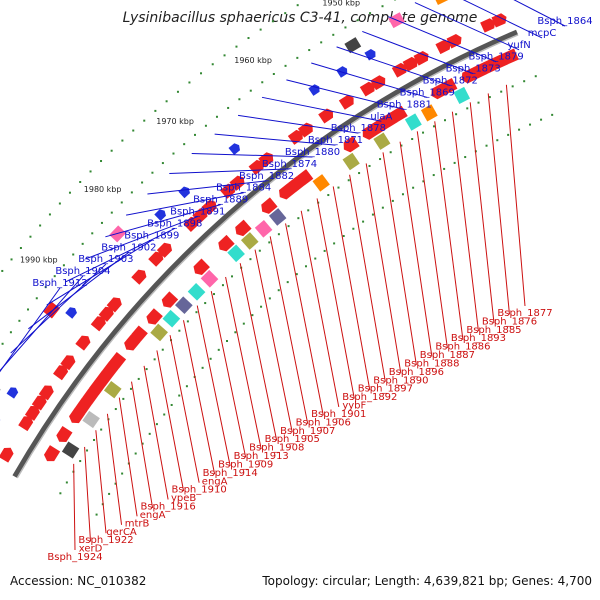  What do you see at coordinates (183, 498) in the screenshot?
I see `gene-label-lower: ypeB` at bounding box center [183, 498].